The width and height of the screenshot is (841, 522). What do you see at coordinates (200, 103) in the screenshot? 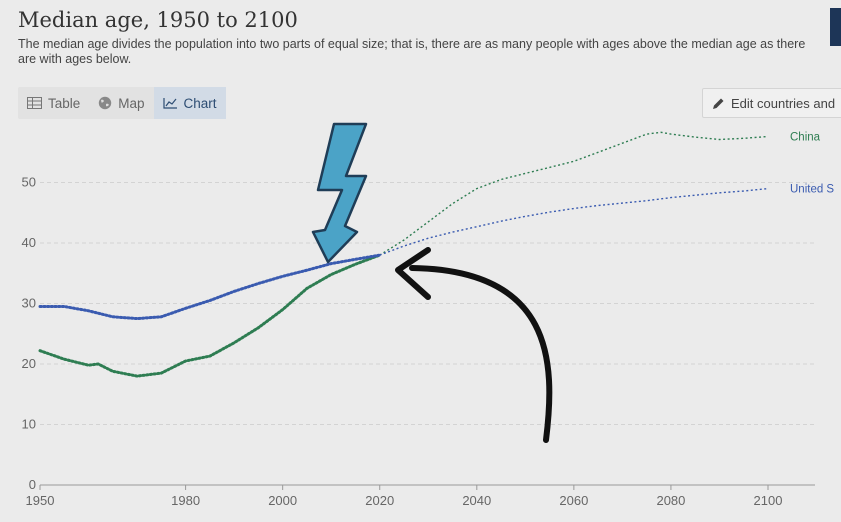
I see `tab-chart-label: Chart` at bounding box center [200, 103].